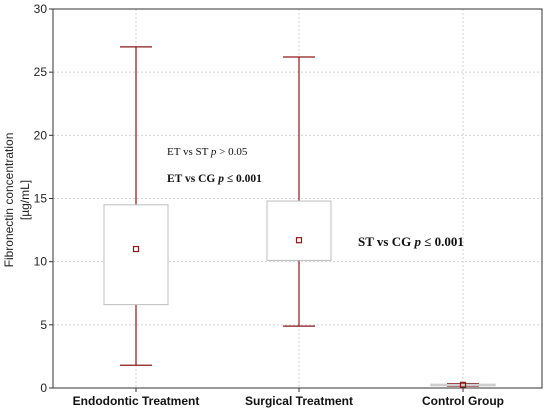  Describe the element at coordinates (463, 401) in the screenshot. I see `x-category-label-2: Control Group` at that location.